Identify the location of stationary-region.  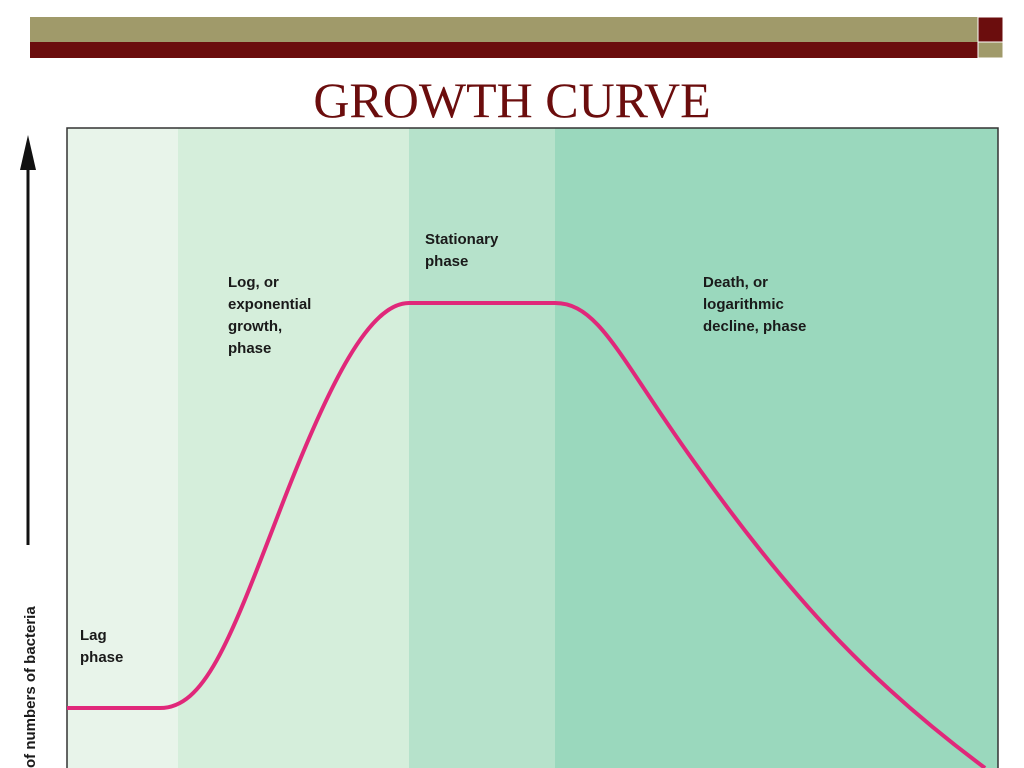
(482, 448).